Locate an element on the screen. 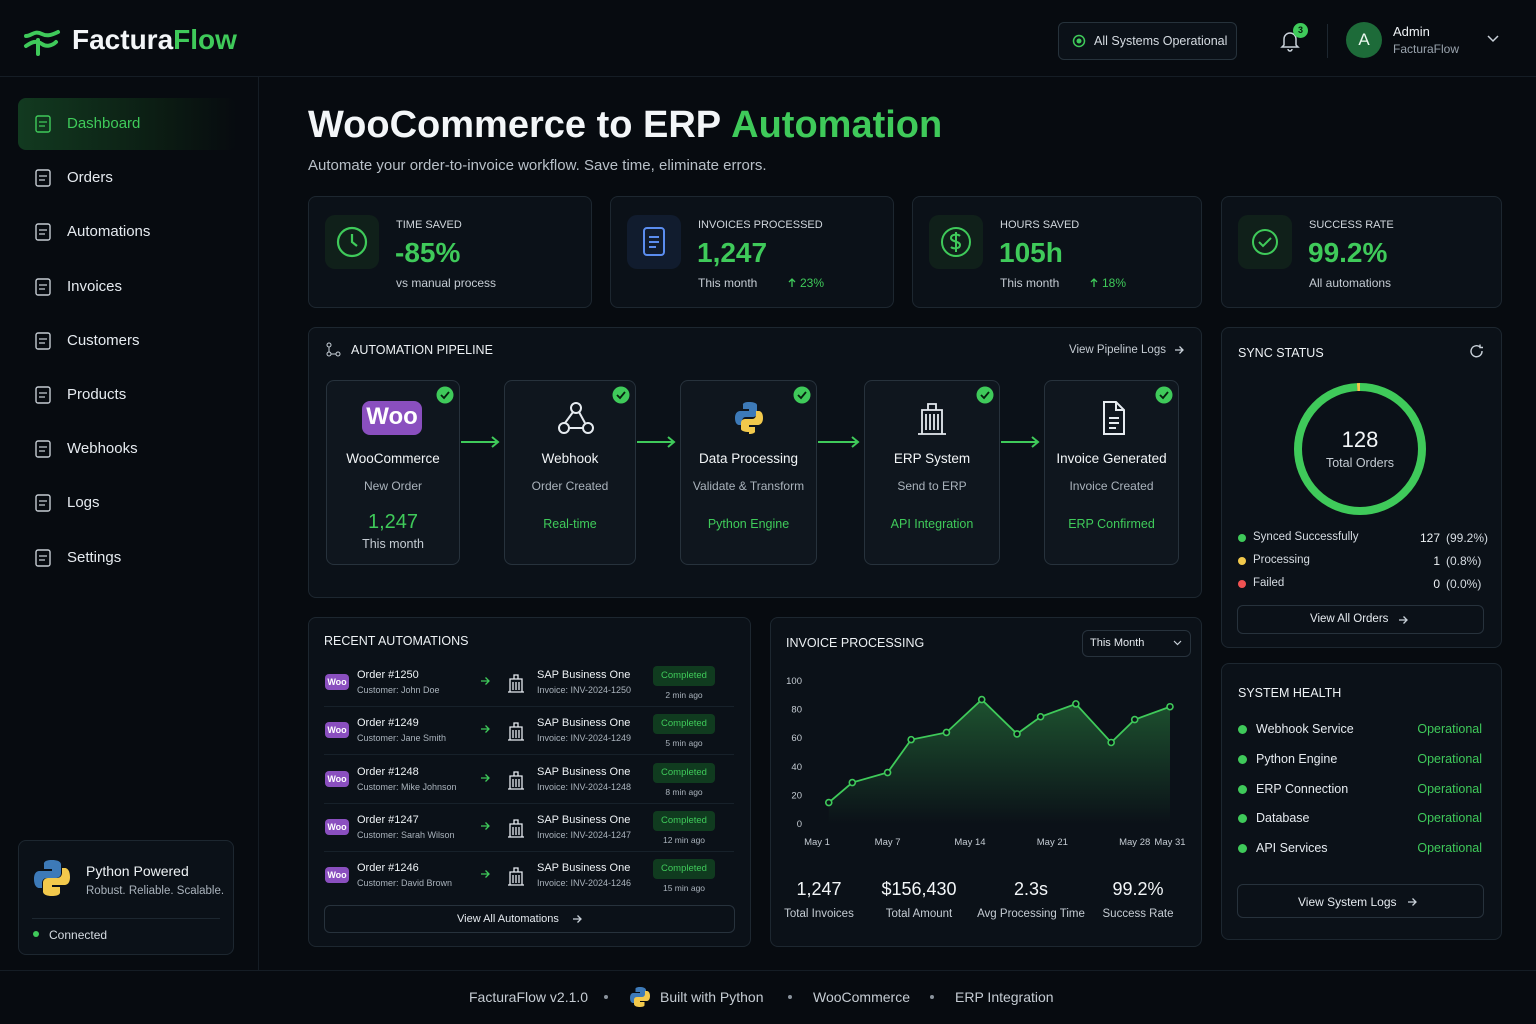 The image size is (1536, 1024). nav-item: Automations is located at coordinates (109, 232).